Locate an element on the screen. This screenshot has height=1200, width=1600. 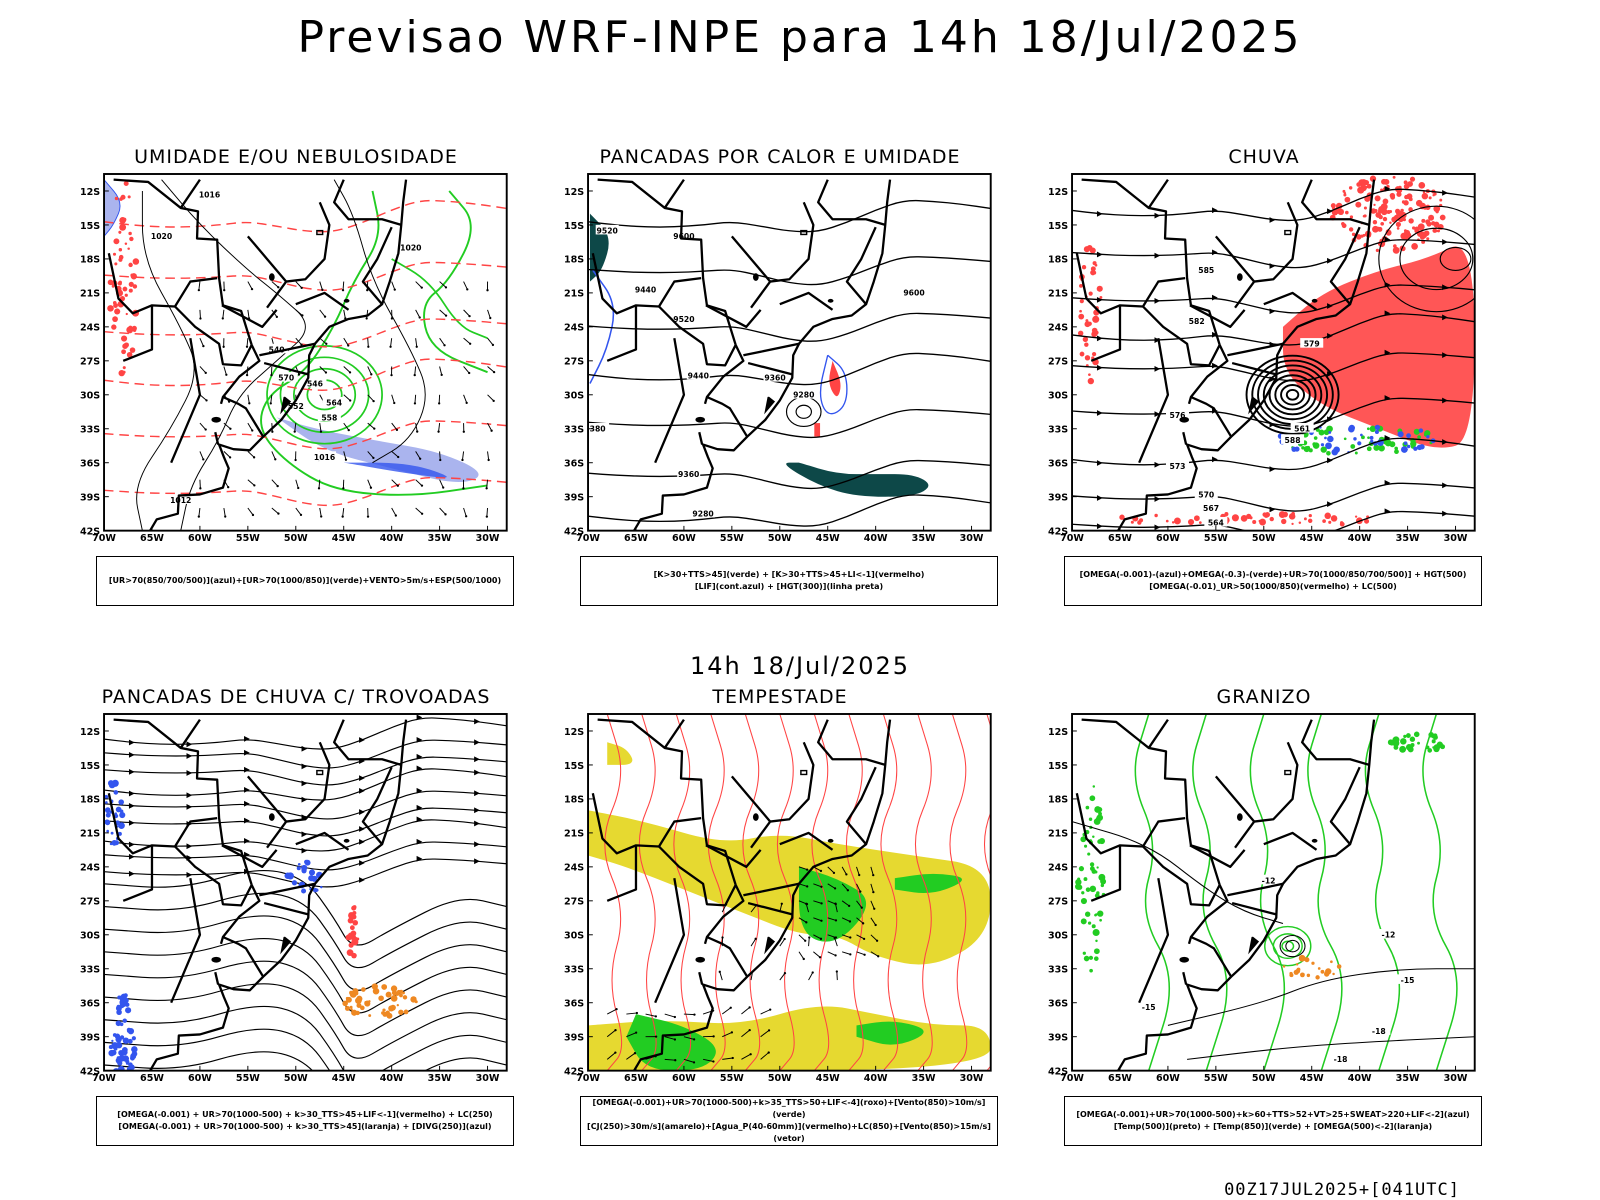
contour-label: 9360 is located at coordinates (774, 378).